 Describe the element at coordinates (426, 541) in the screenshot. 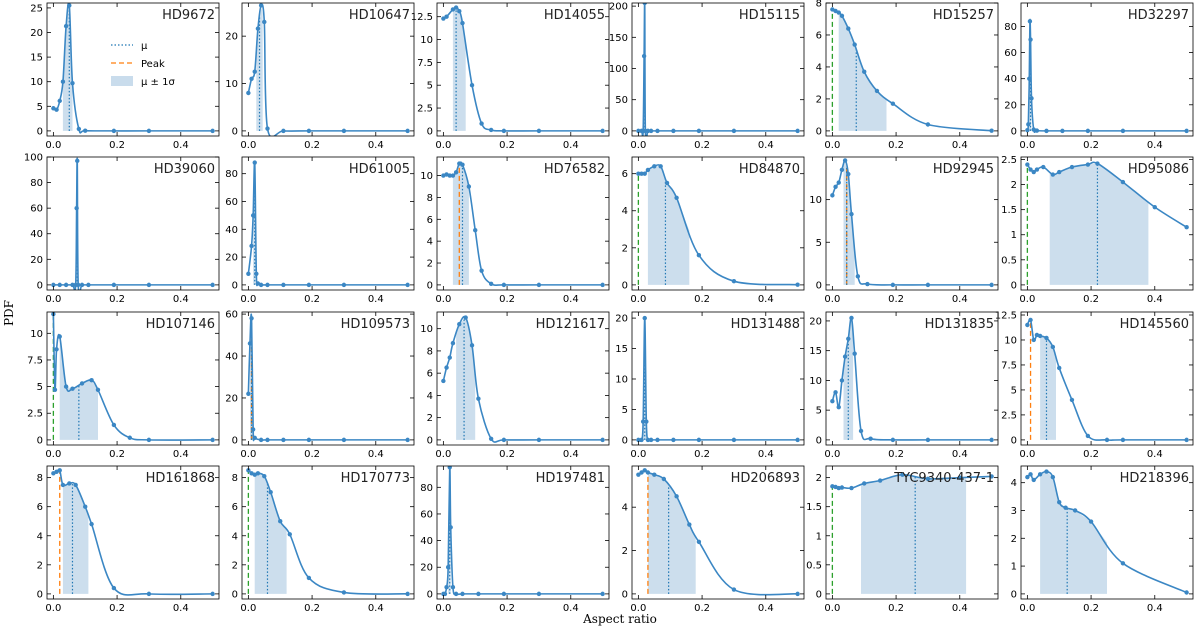

I see `y-tick-label: 40` at that location.